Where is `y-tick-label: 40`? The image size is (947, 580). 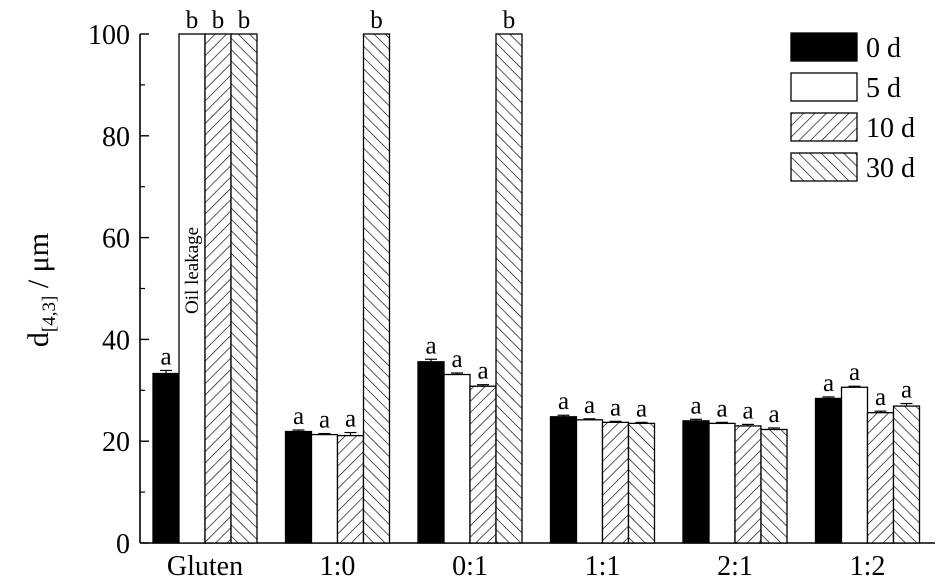 y-tick-label: 40 is located at coordinates (116, 340).